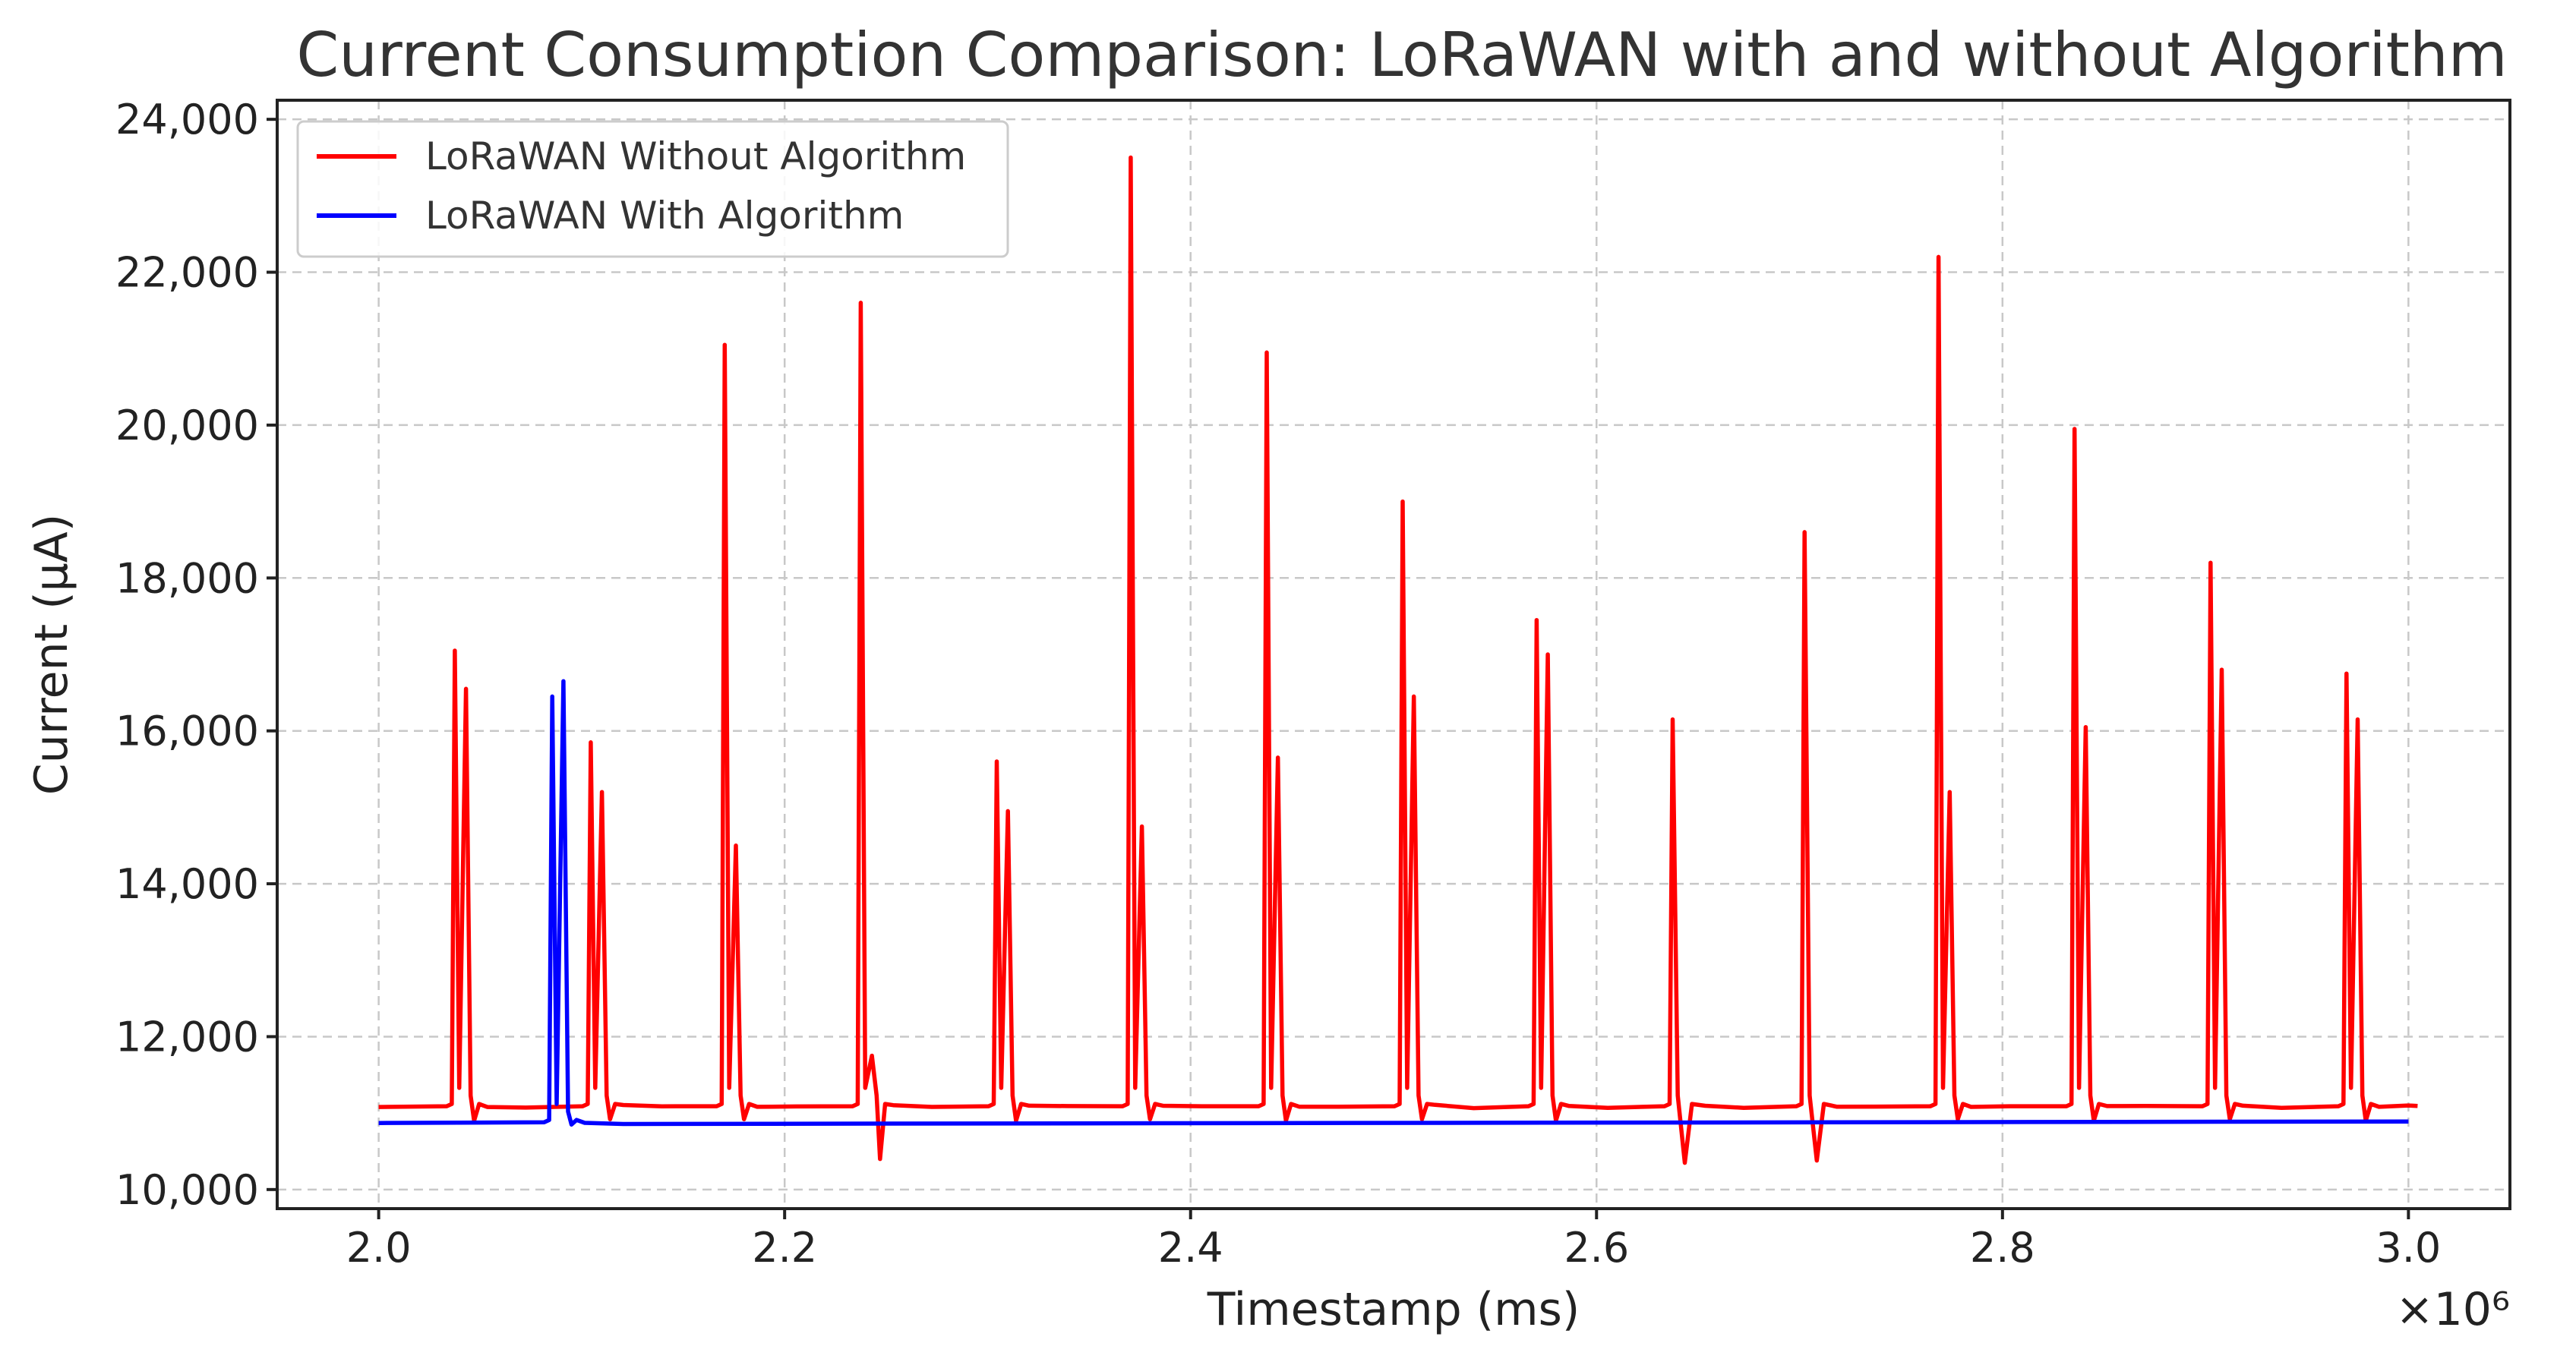 Image resolution: width=2576 pixels, height=1362 pixels. Describe the element at coordinates (52, 654) in the screenshot. I see `y-axis-label: Current (µA)` at that location.